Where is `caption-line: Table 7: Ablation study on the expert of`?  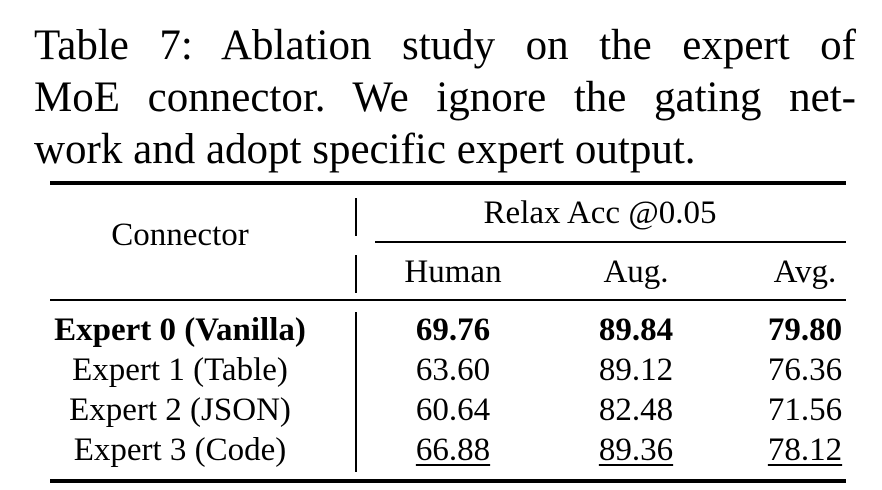 caption-line: Table 7: Ablation study on the expert of is located at coordinates (445, 45).